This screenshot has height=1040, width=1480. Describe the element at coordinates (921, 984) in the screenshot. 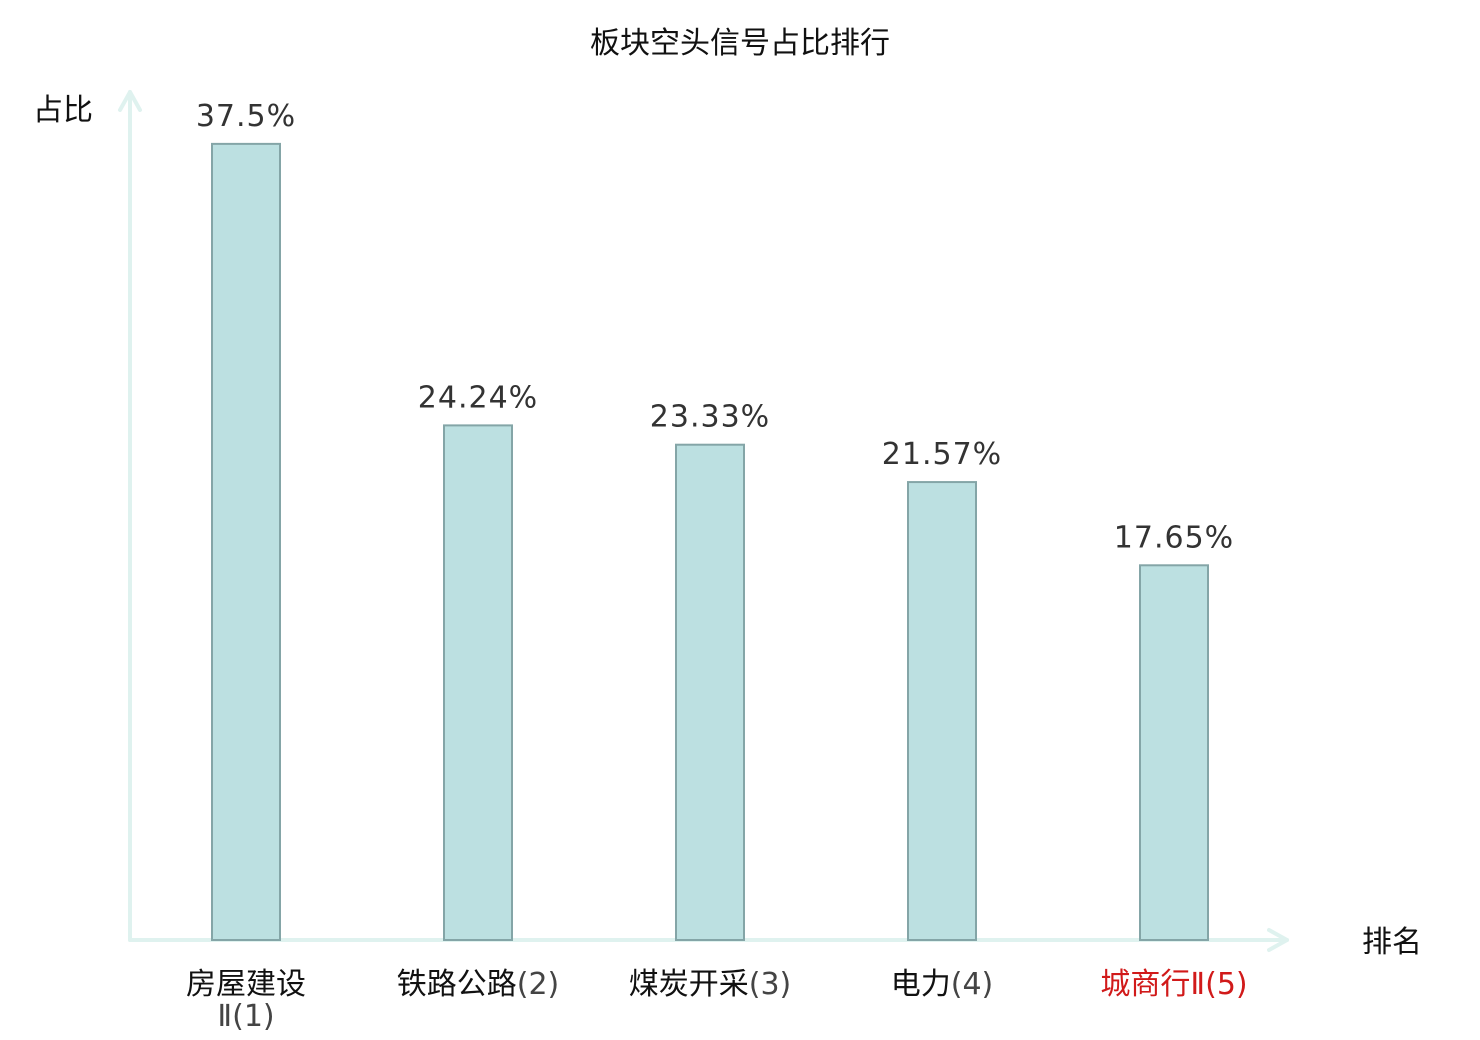

I see `x-tick-name-4: 电力` at that location.